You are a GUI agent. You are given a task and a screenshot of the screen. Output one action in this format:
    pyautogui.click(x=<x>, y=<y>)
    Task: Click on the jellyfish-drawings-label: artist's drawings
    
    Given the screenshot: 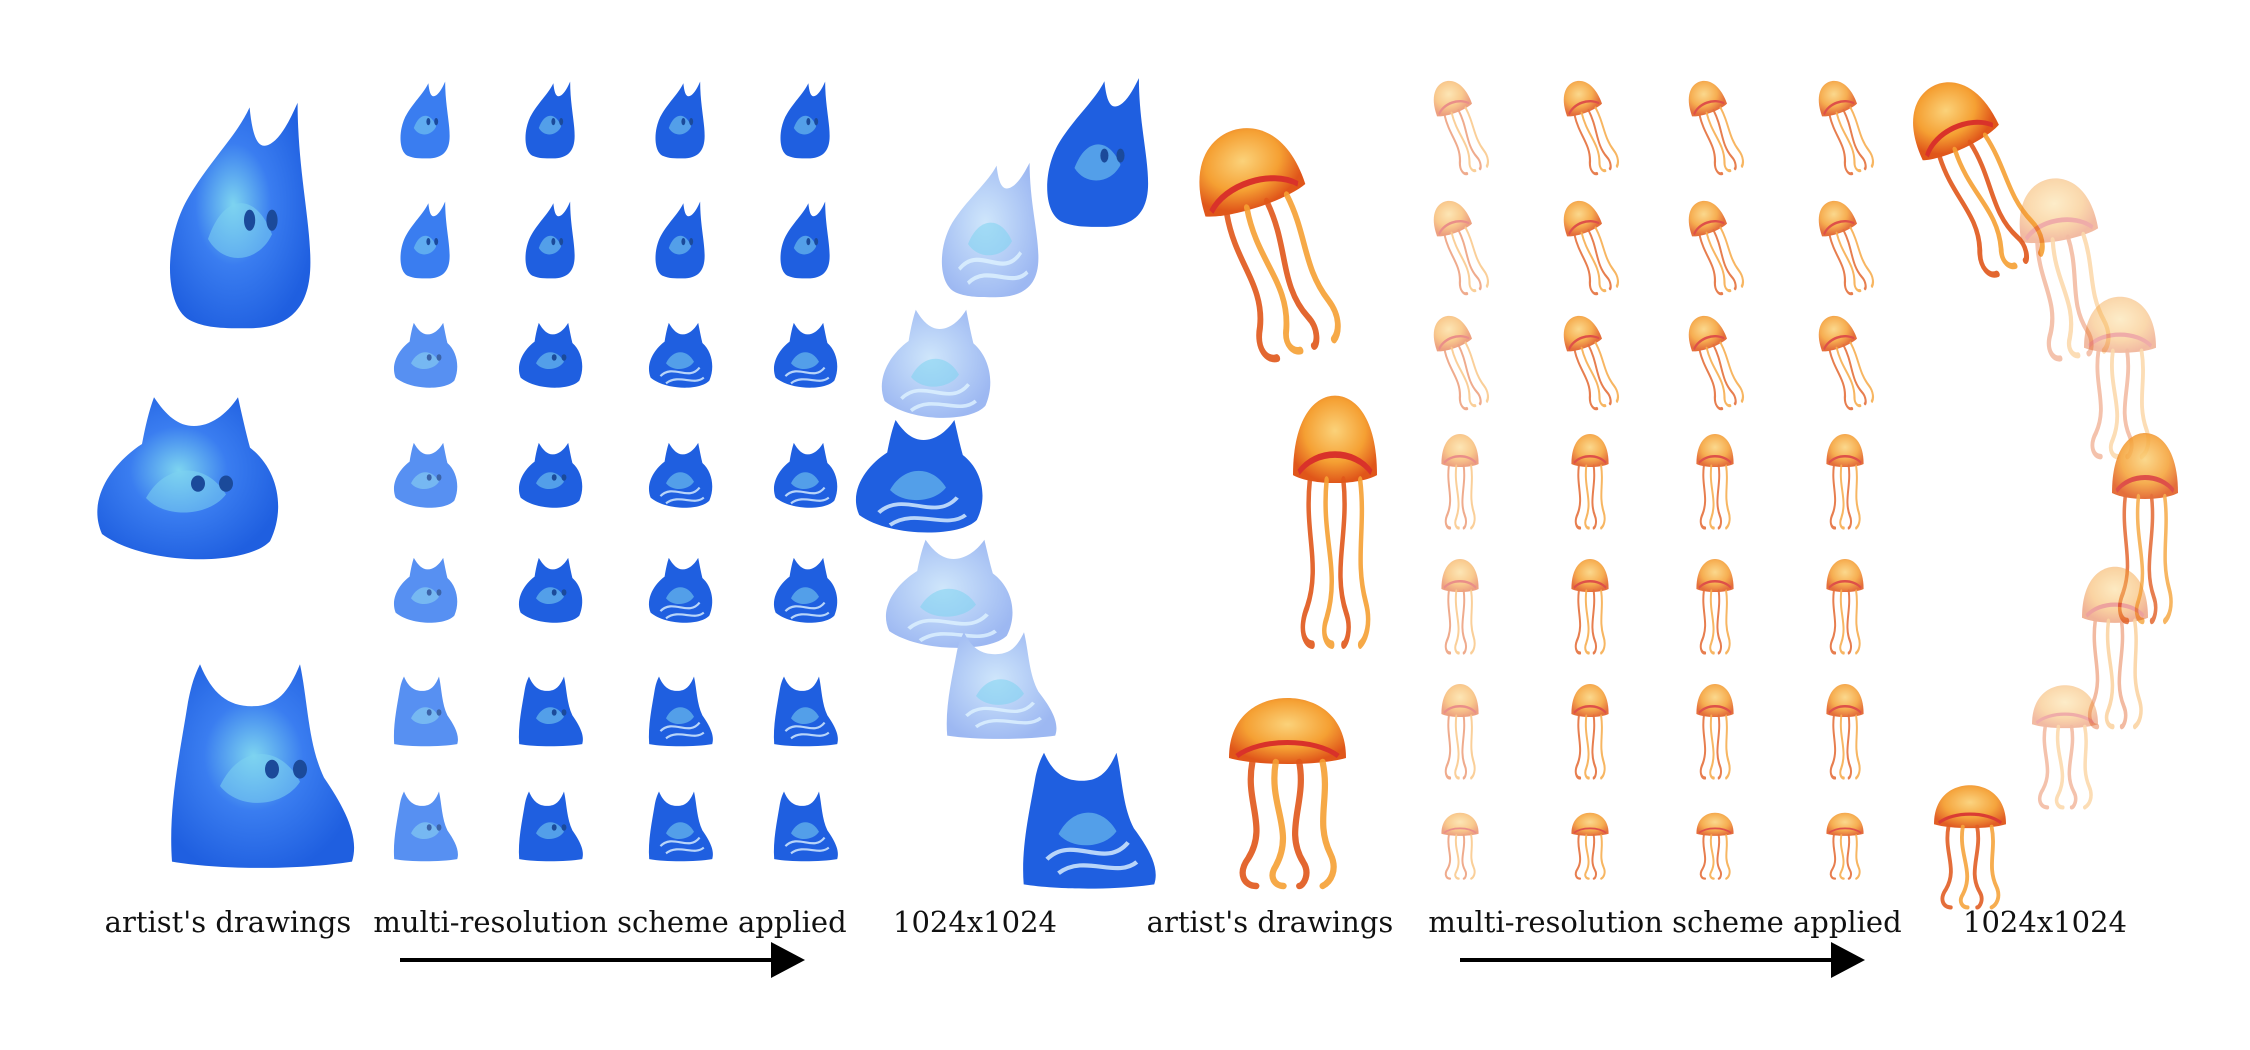 What is the action you would take?
    pyautogui.click(x=1270, y=922)
    